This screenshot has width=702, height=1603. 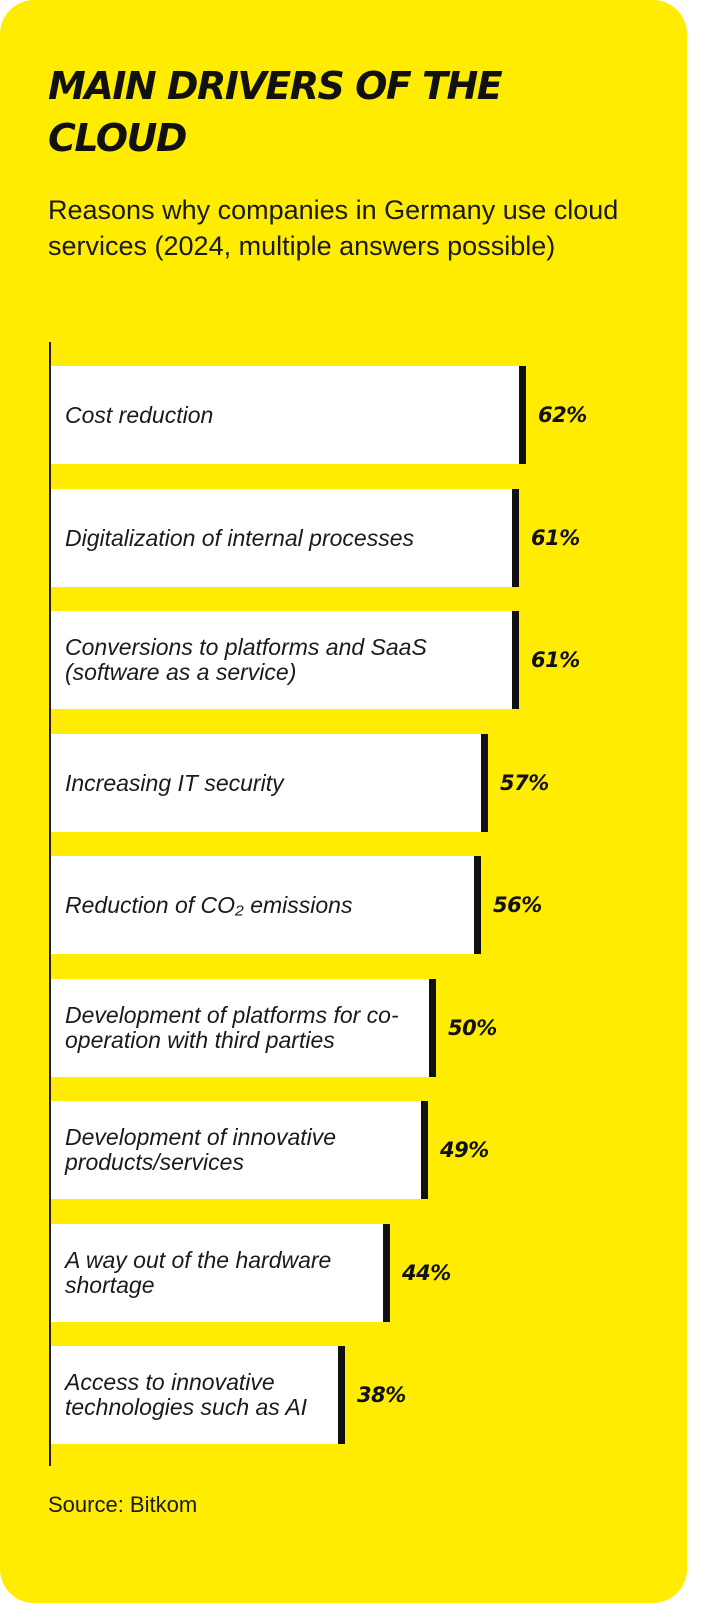 I want to click on bar-value-label: 50%, so click(x=472, y=1028).